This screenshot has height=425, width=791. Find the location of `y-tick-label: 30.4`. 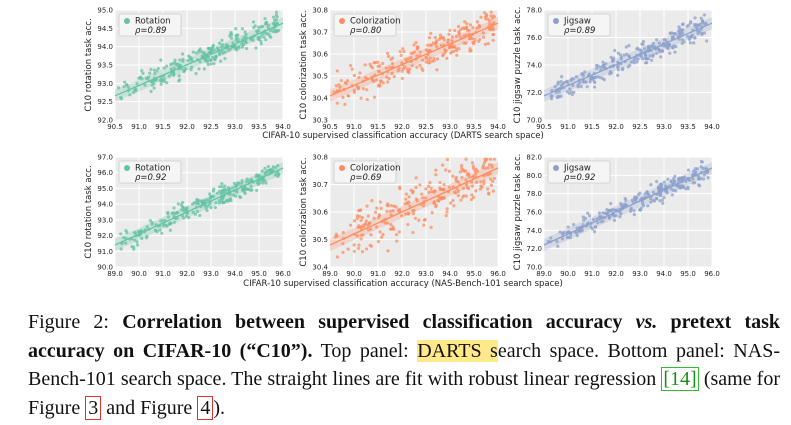

y-tick-label: 30.4 is located at coordinates (320, 268).